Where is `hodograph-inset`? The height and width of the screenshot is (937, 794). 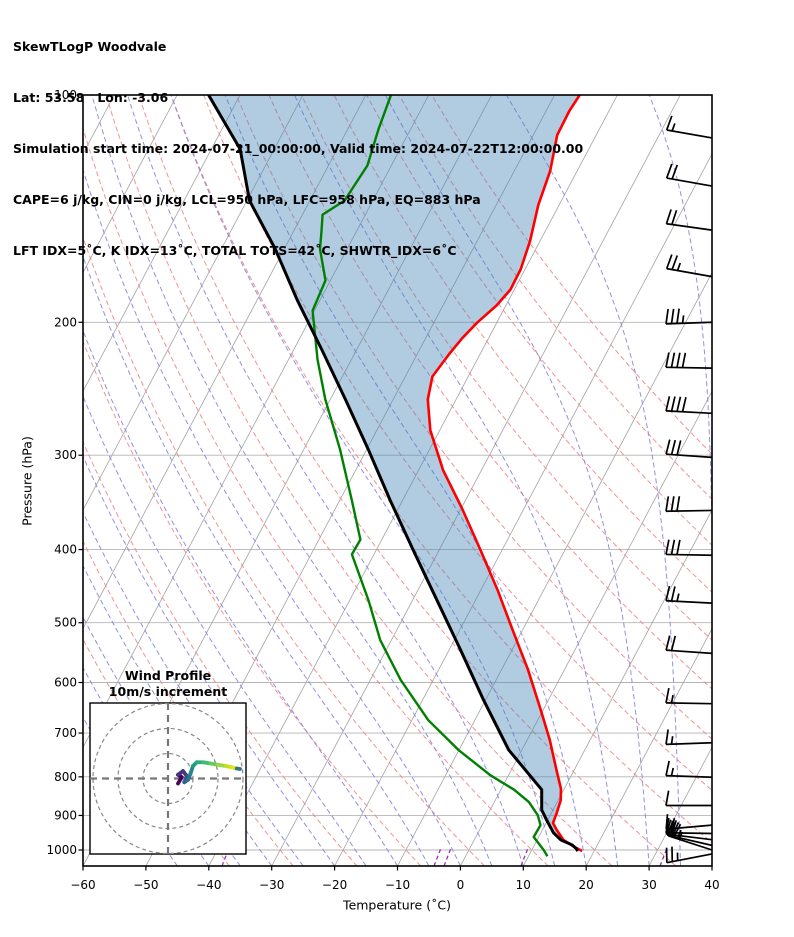
hodograph-inset is located at coordinates (168, 778).